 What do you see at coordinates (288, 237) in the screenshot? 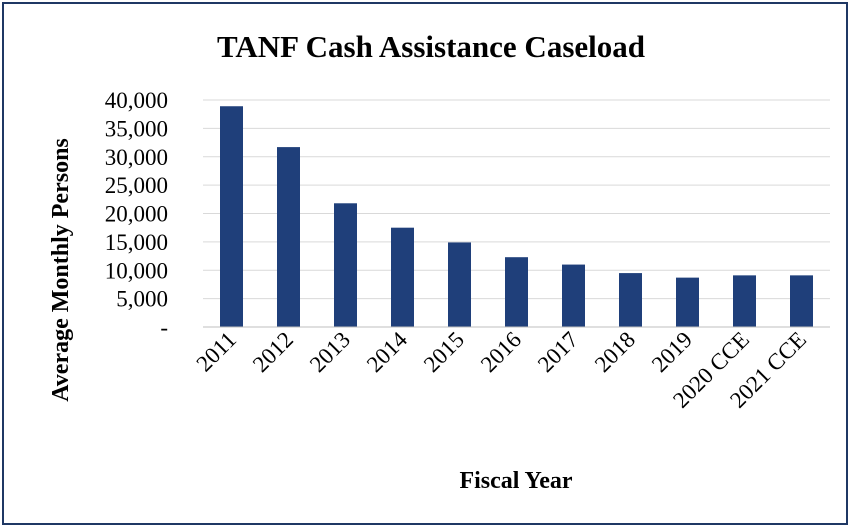
I see `bar-2012` at bounding box center [288, 237].